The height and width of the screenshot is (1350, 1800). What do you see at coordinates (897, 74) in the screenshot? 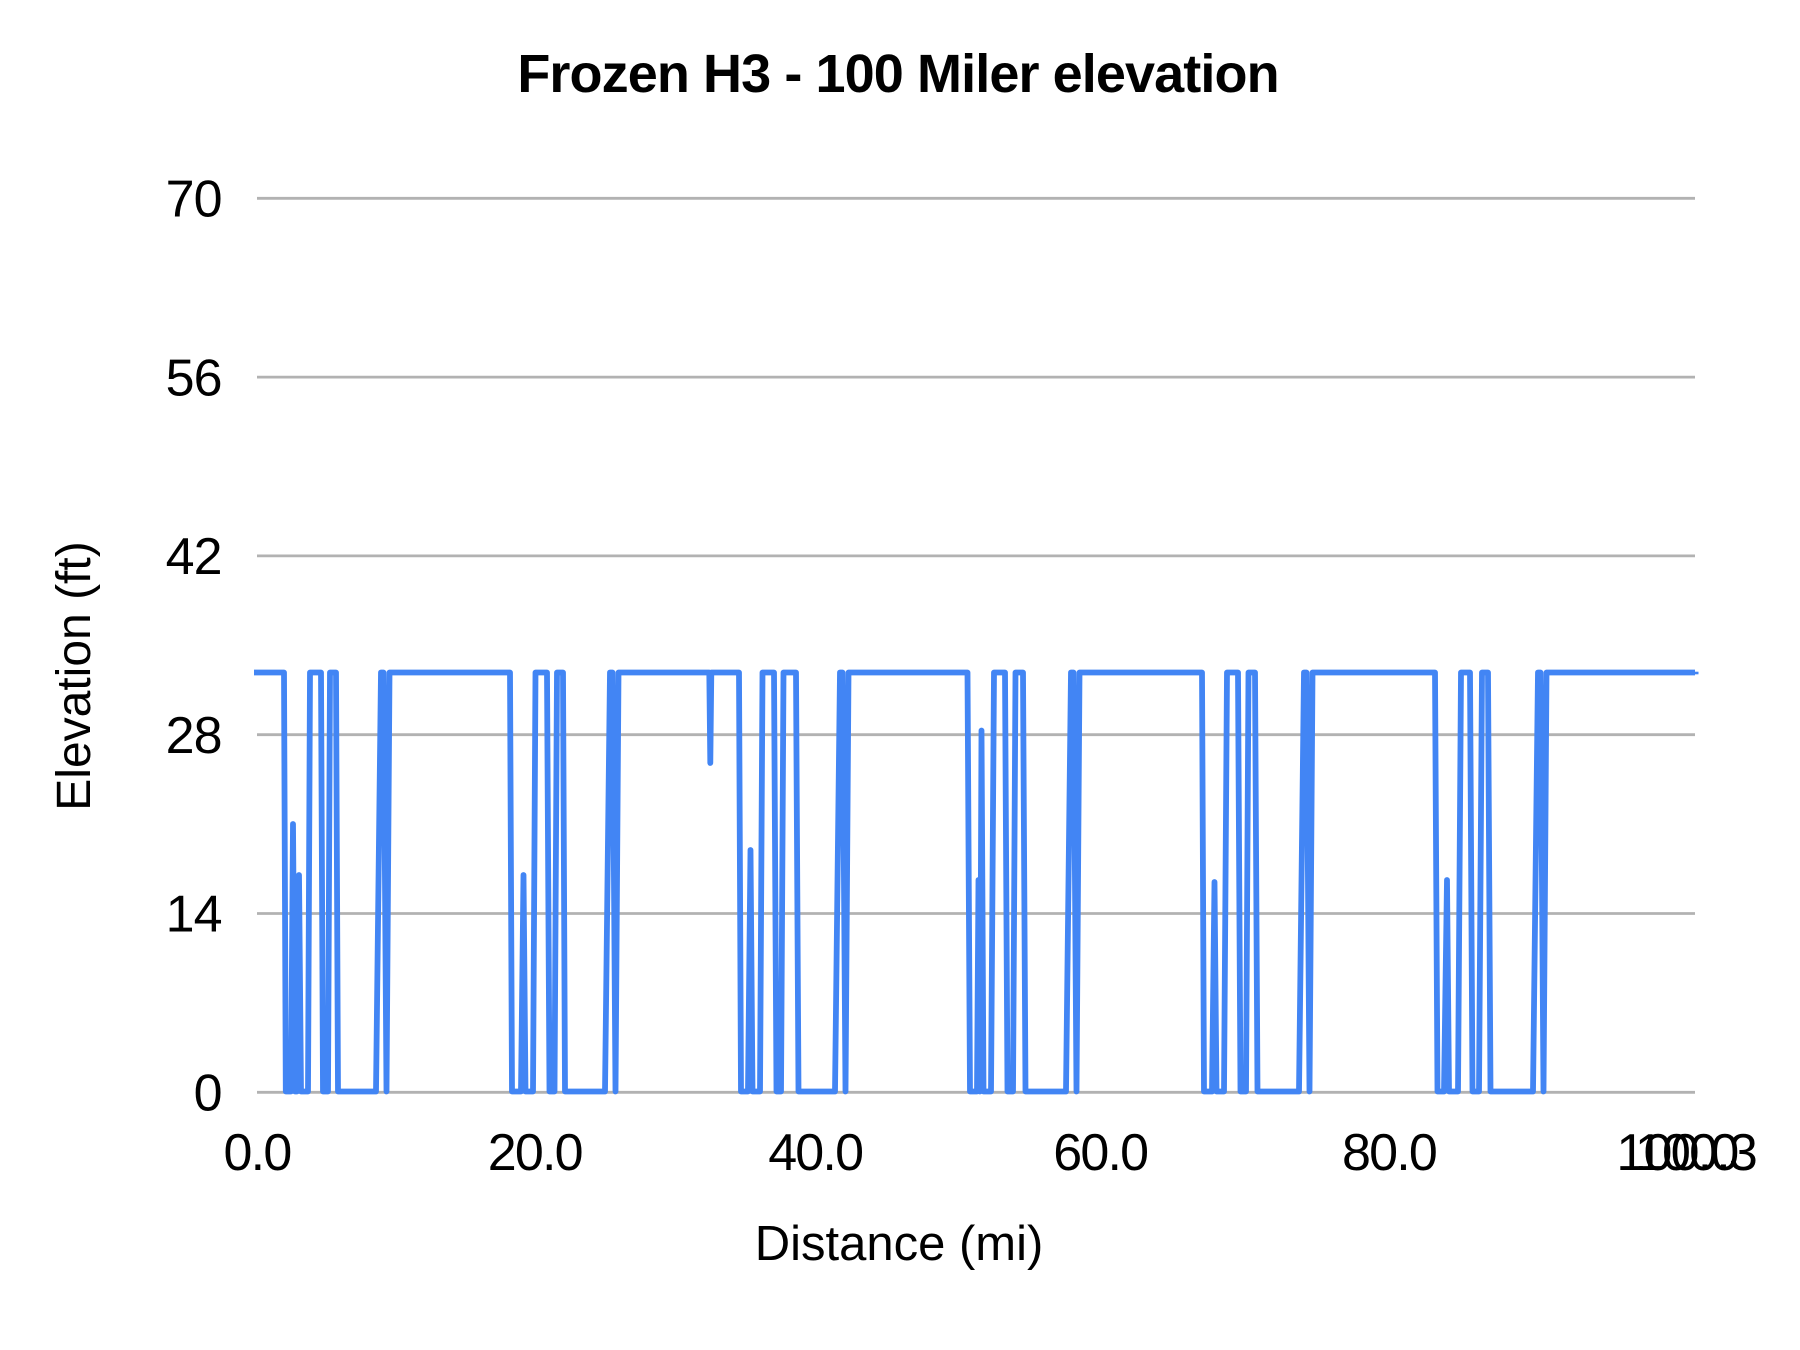
I see `svg-text:Frozen H3 - 100 Miler elevatio: Frozen H3 - 100 Miler elevation` at bounding box center [897, 74].